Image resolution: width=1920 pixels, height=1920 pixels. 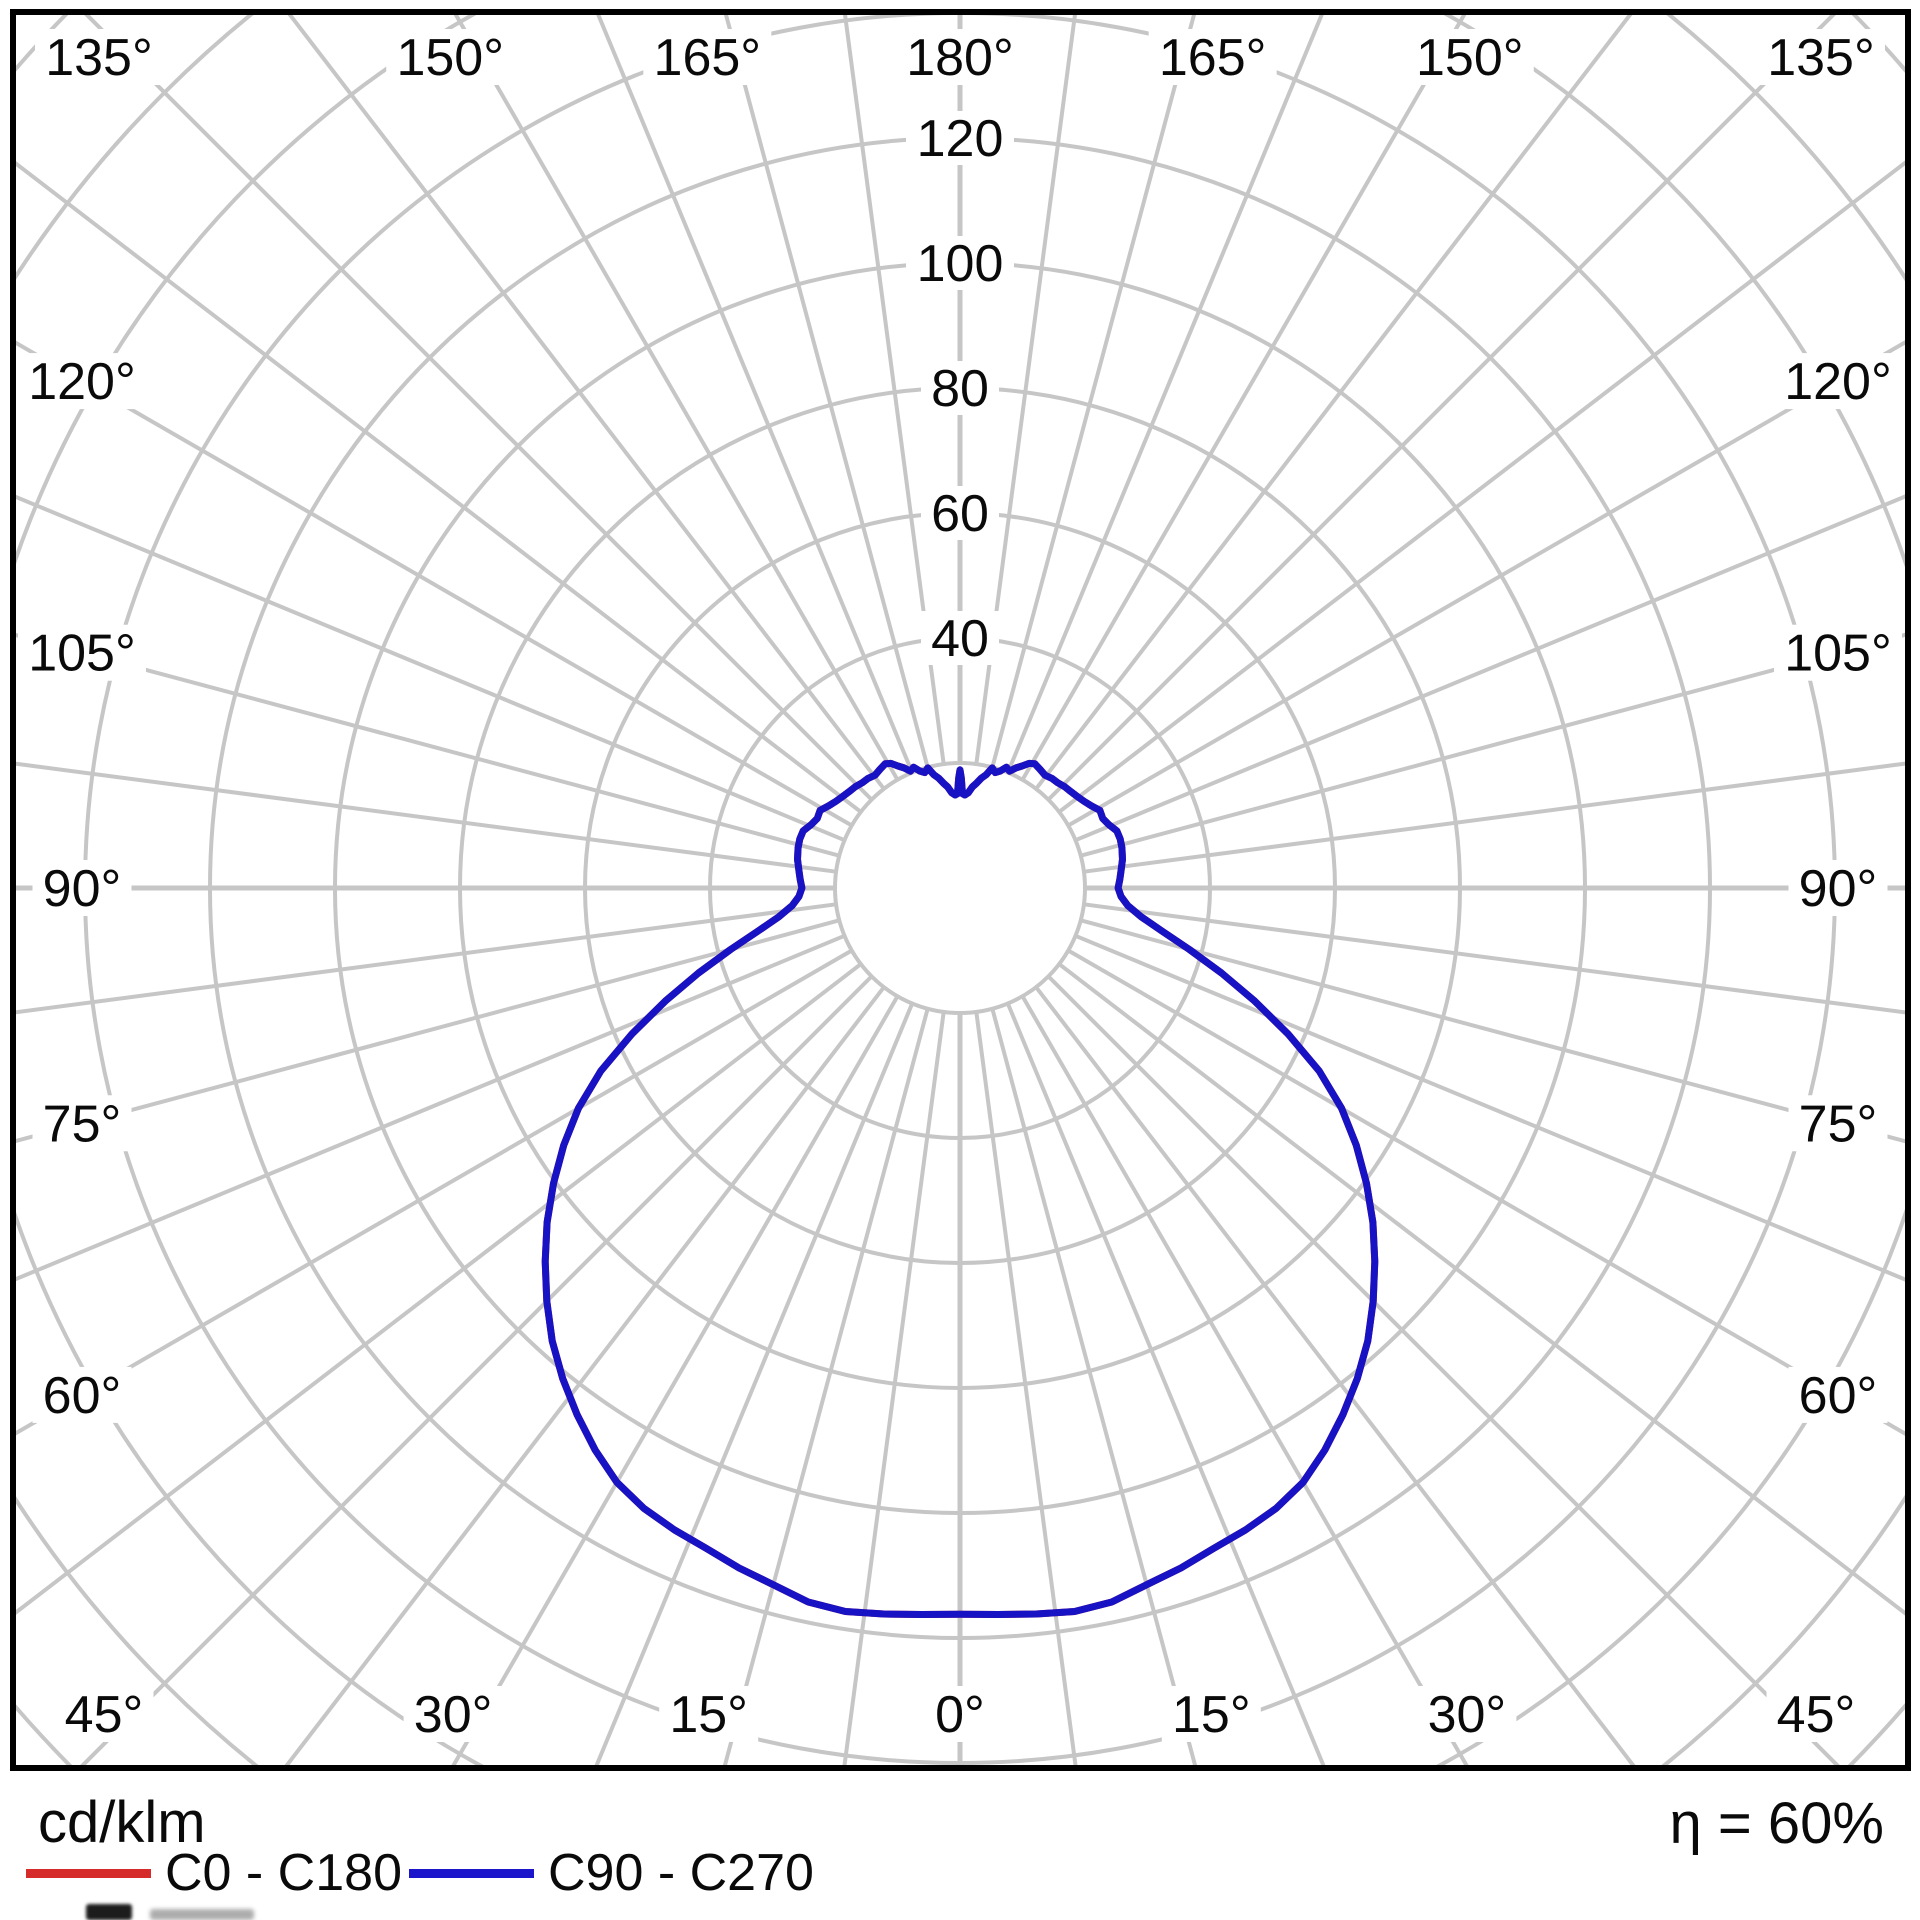 I want to click on angle-tick-label-165°-left: 165°, so click(x=708, y=58).